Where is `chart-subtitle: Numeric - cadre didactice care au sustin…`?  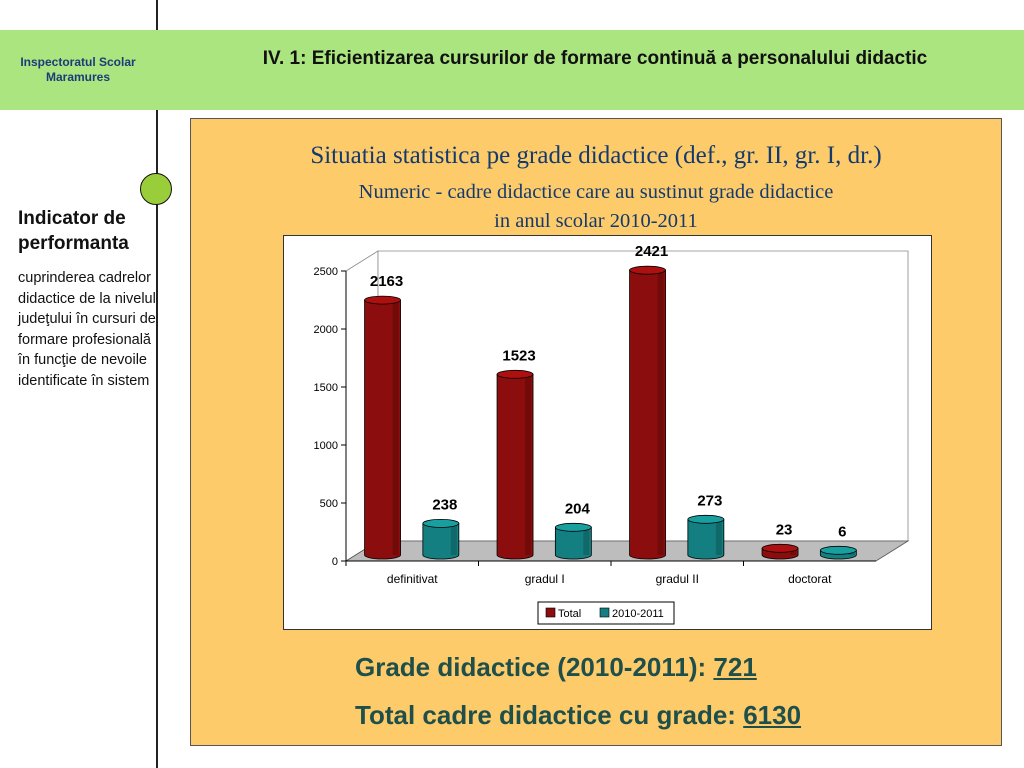 chart-subtitle: Numeric - cadre didactice care au sustin… is located at coordinates (596, 207).